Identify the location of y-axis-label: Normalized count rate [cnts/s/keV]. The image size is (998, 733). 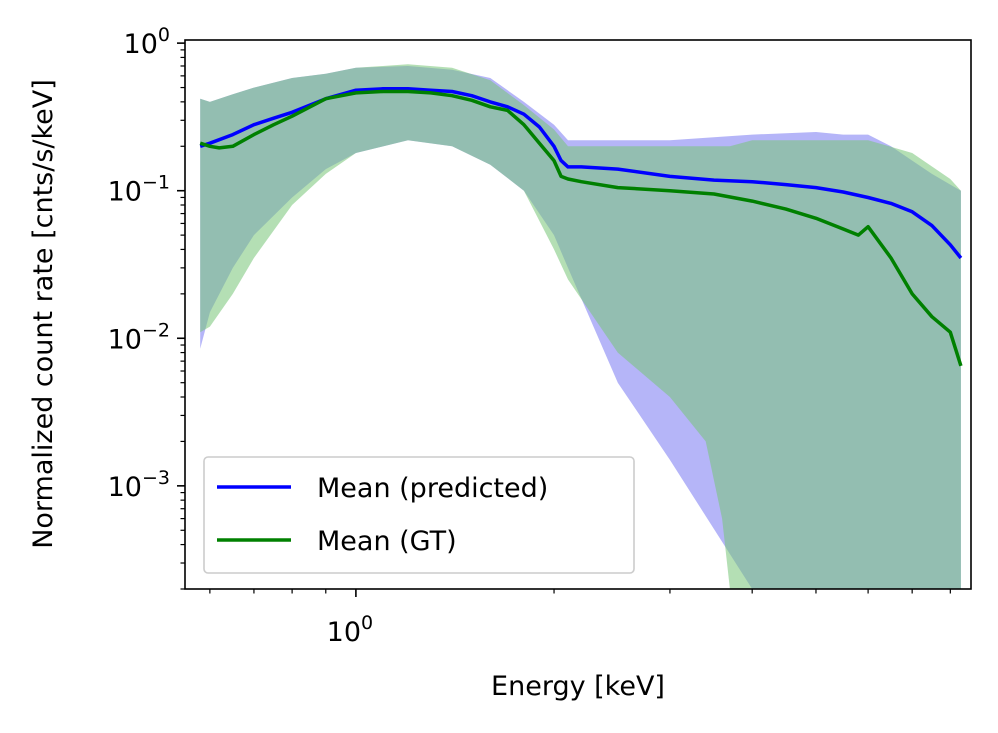
(43, 314).